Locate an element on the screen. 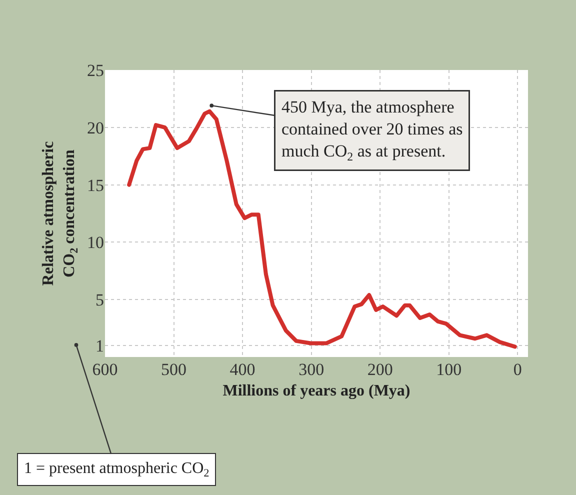 The height and width of the screenshot is (495, 576). x-tick-label: 200 is located at coordinates (380, 369).